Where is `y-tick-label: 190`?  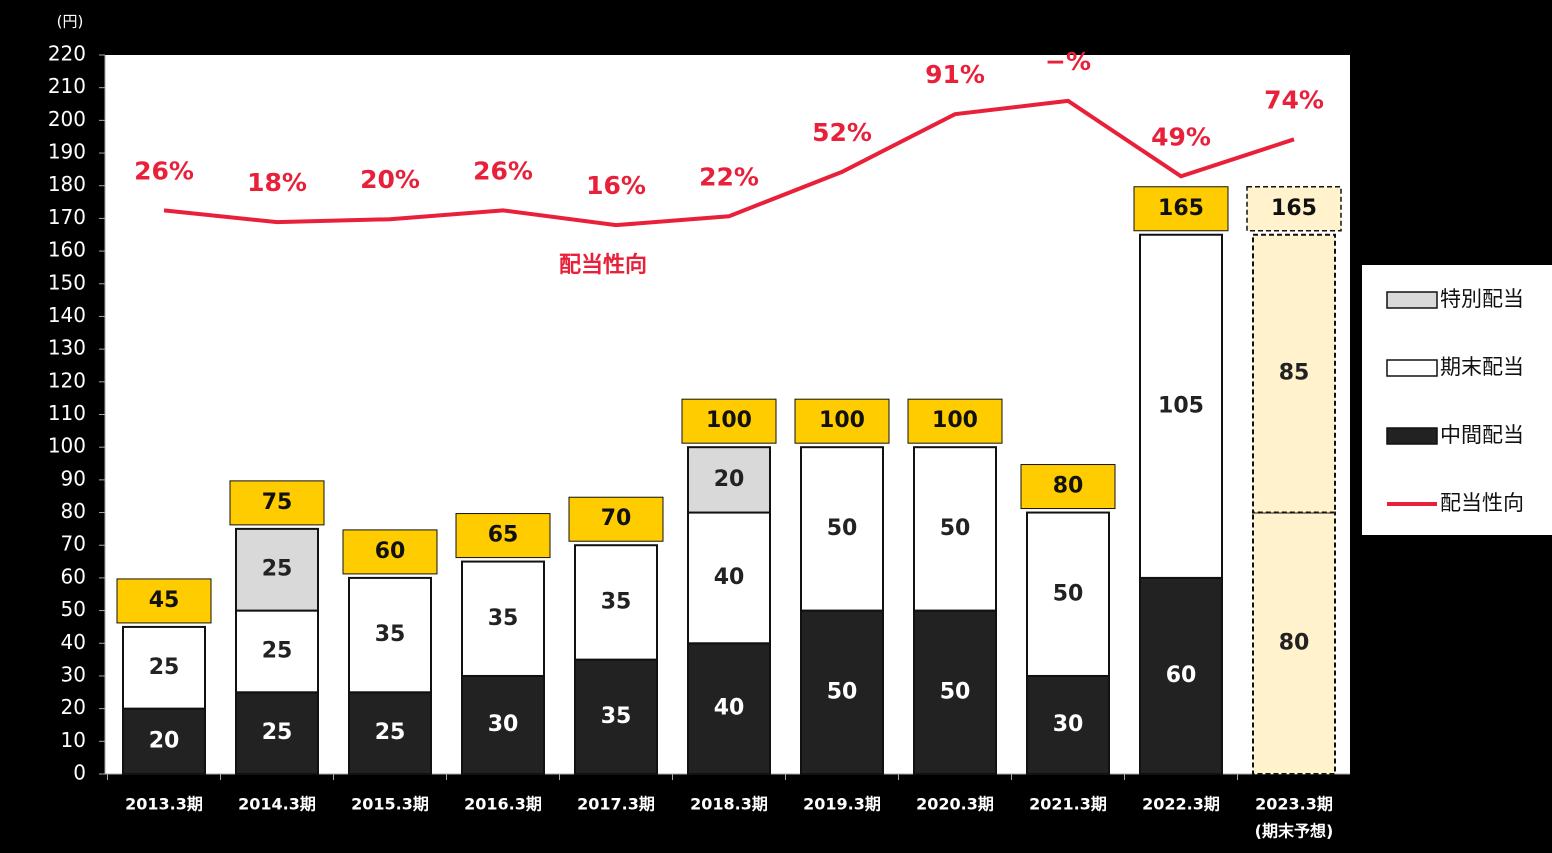 y-tick-label: 190 is located at coordinates (67, 152).